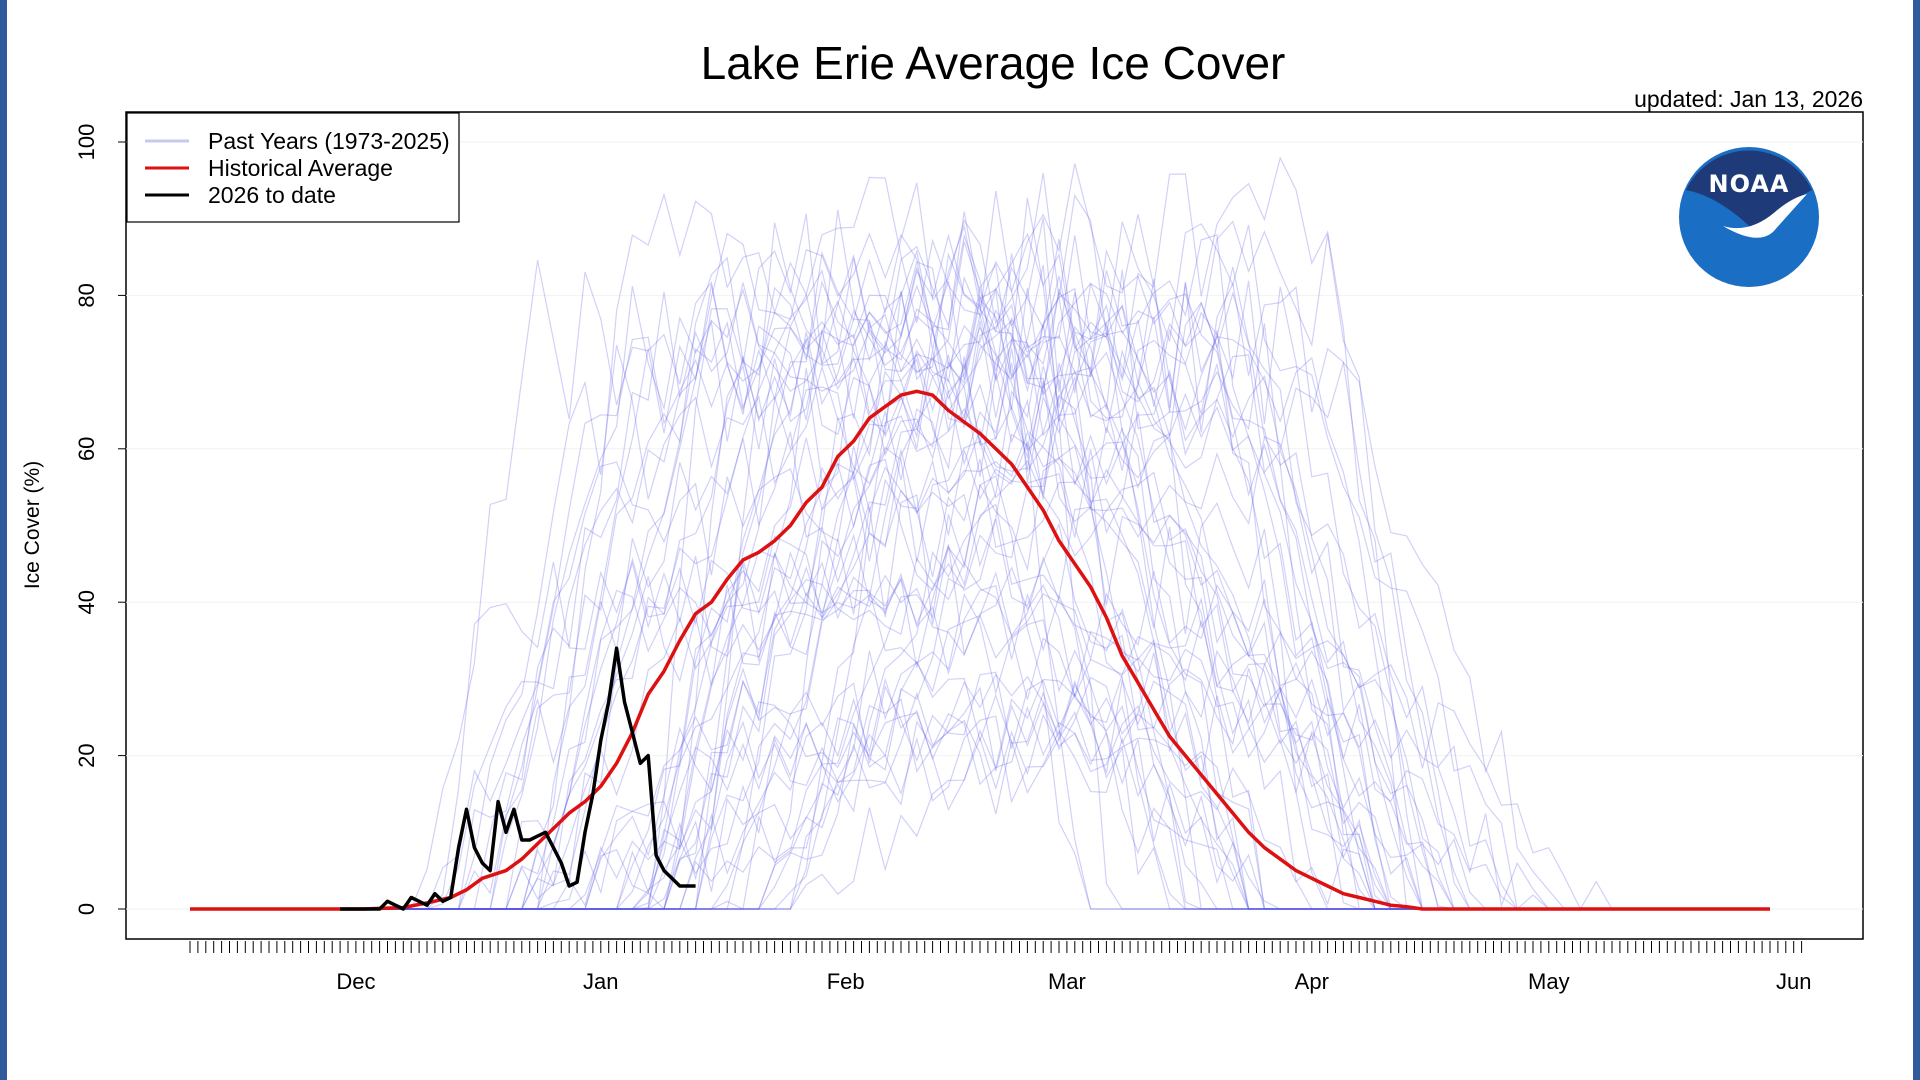 This screenshot has height=1080, width=1920. What do you see at coordinates (1748, 99) in the screenshot?
I see `updated-label: updated: Jan 13, 2026` at bounding box center [1748, 99].